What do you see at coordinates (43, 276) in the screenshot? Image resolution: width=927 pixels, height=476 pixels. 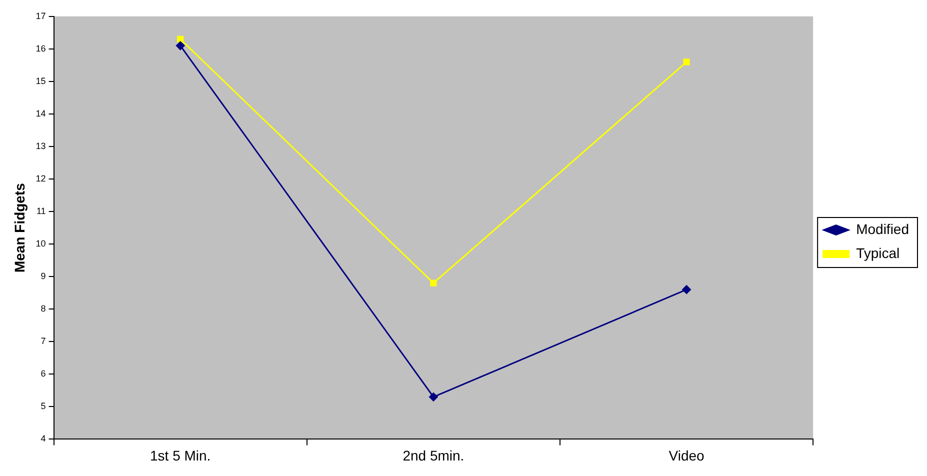 I see `y-tick-label: 9` at bounding box center [43, 276].